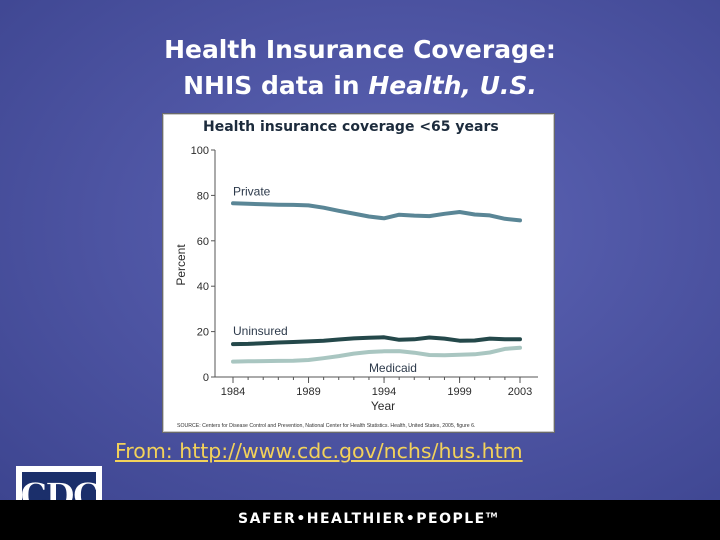 The image size is (720, 540). I want to click on private-series-label: Private, so click(252, 191).